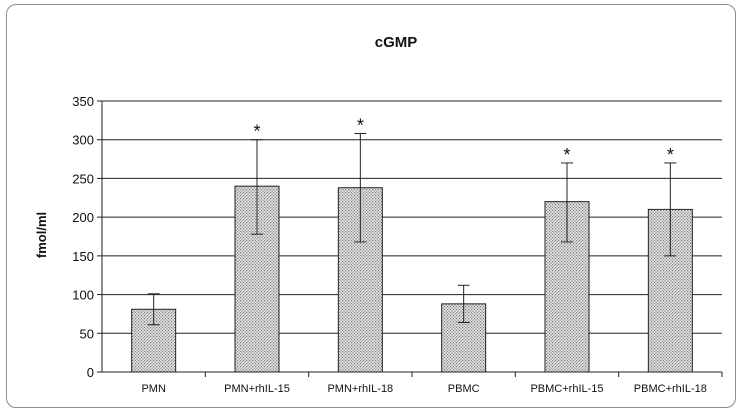 The height and width of the screenshot is (416, 744). What do you see at coordinates (83, 295) in the screenshot?
I see `y-tick-label: 100` at bounding box center [83, 295].